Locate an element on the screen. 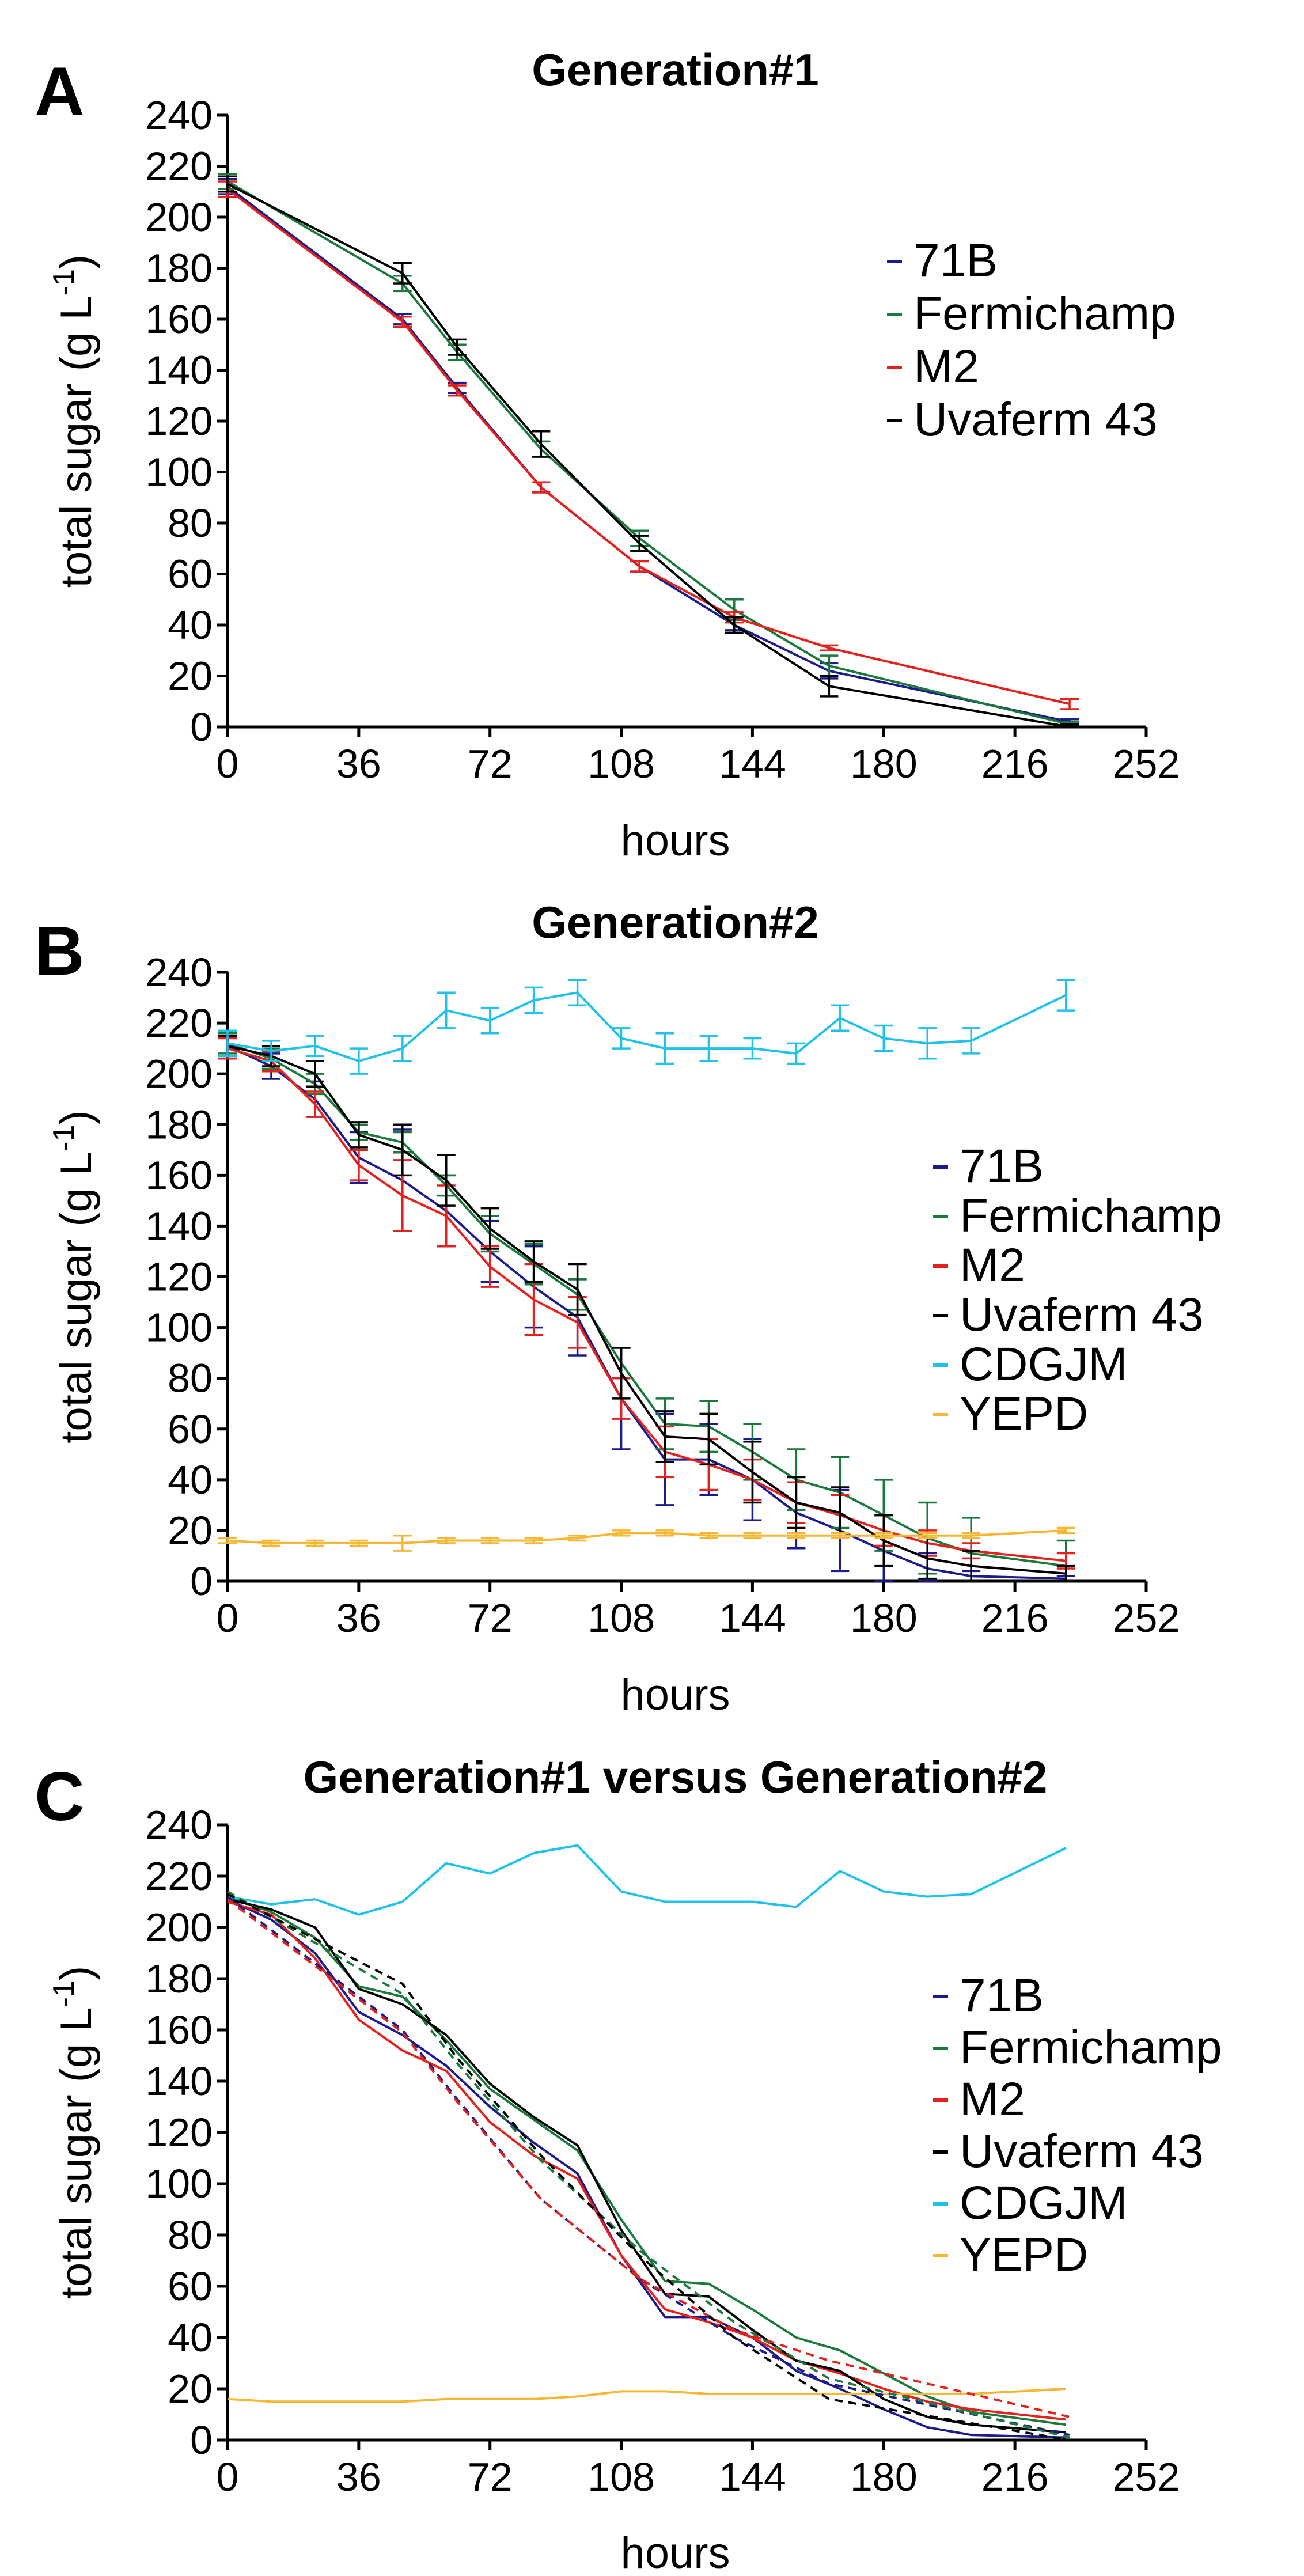 This screenshot has height=2576, width=1304. series-line-yepd is located at coordinates (646, 2395).